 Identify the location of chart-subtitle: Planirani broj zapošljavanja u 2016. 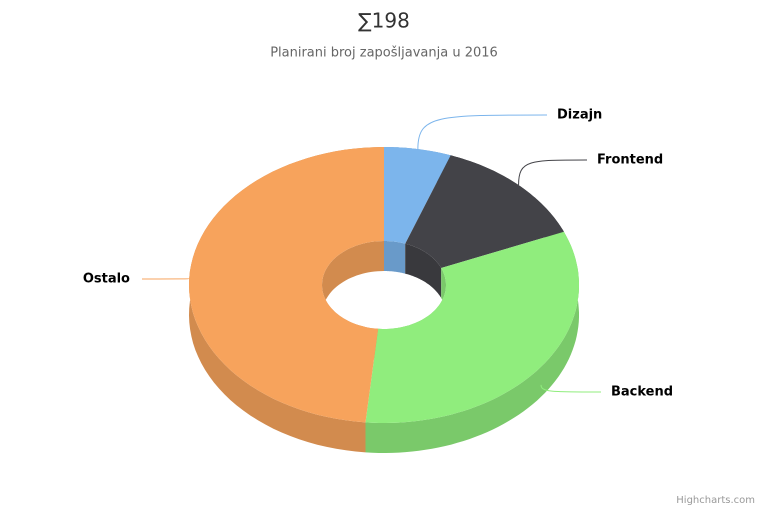
(384, 53).